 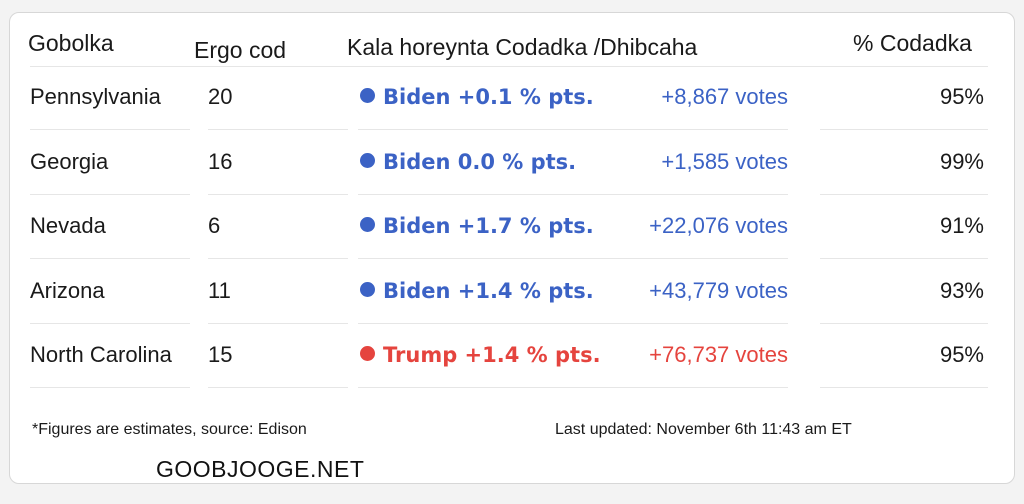 What do you see at coordinates (718, 354) in the screenshot?
I see `vote-lead: +76,737 votes` at bounding box center [718, 354].